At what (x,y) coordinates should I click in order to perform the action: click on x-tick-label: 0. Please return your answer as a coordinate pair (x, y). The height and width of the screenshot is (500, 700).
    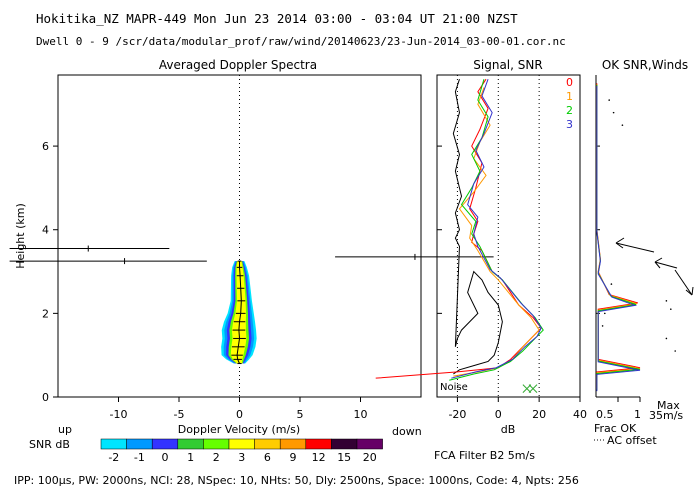
    Looking at the image, I should click on (239, 414).